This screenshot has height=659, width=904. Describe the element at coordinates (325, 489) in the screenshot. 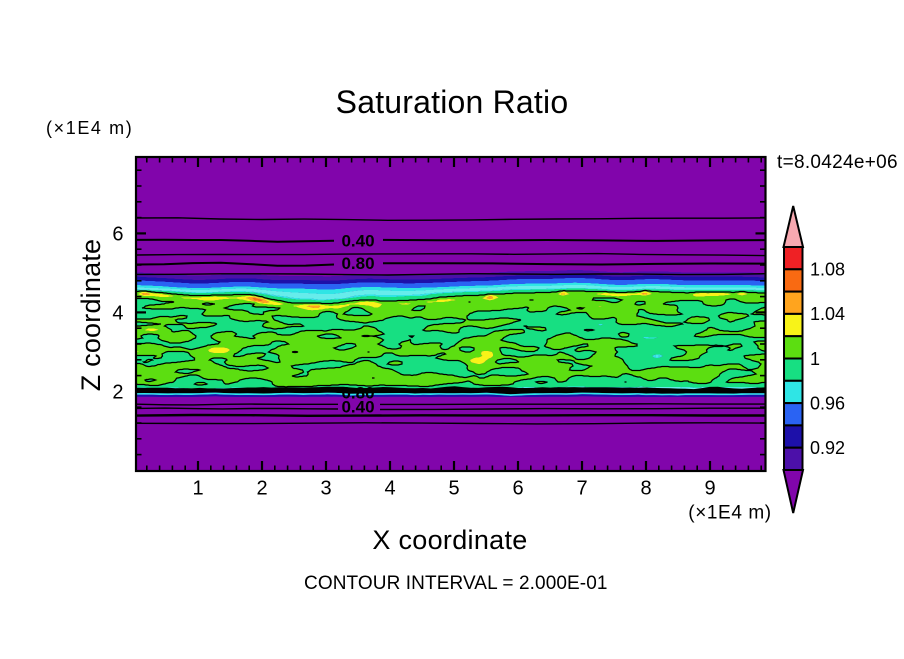

I see `svg-text: 3` at that location.